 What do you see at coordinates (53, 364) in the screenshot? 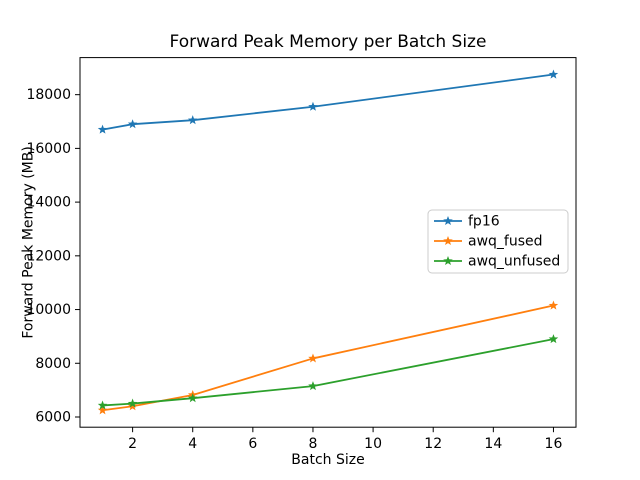
I see `y-axis-tick-label: 8000` at bounding box center [53, 364].